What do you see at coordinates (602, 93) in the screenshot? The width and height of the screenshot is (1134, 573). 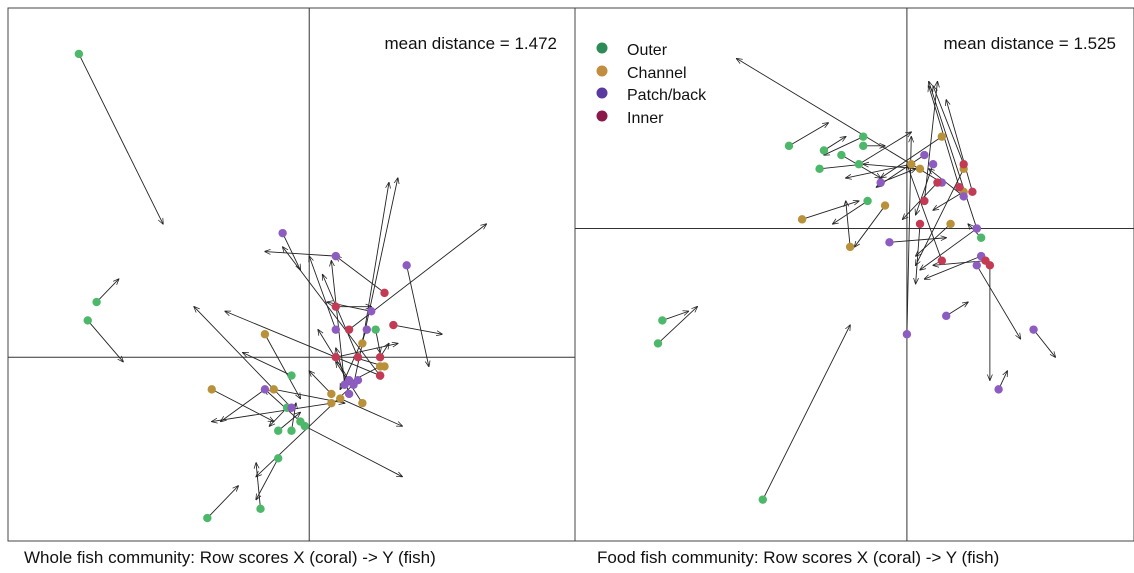 I see `legend-swatch-patchback` at bounding box center [602, 93].